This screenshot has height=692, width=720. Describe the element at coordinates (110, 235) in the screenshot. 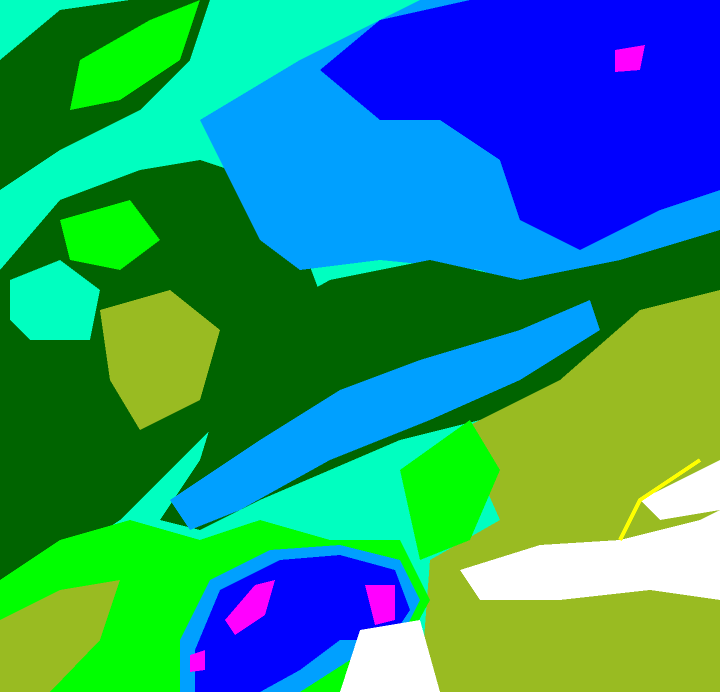

I see `patch-green-w` at that location.